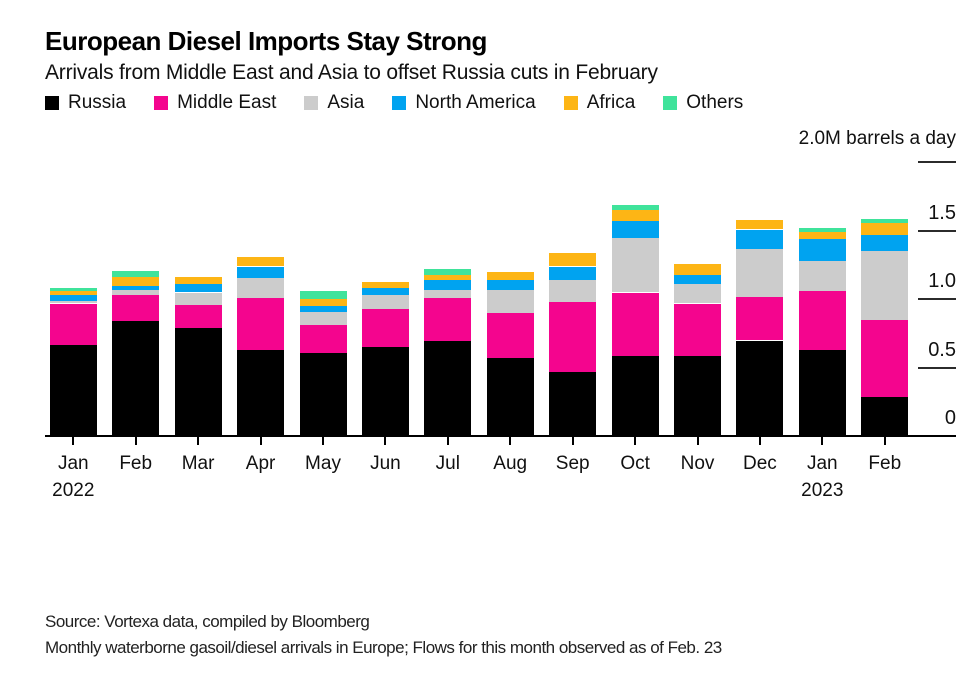 The height and width of the screenshot is (695, 964). I want to click on x-axis-line, so click(500, 436).